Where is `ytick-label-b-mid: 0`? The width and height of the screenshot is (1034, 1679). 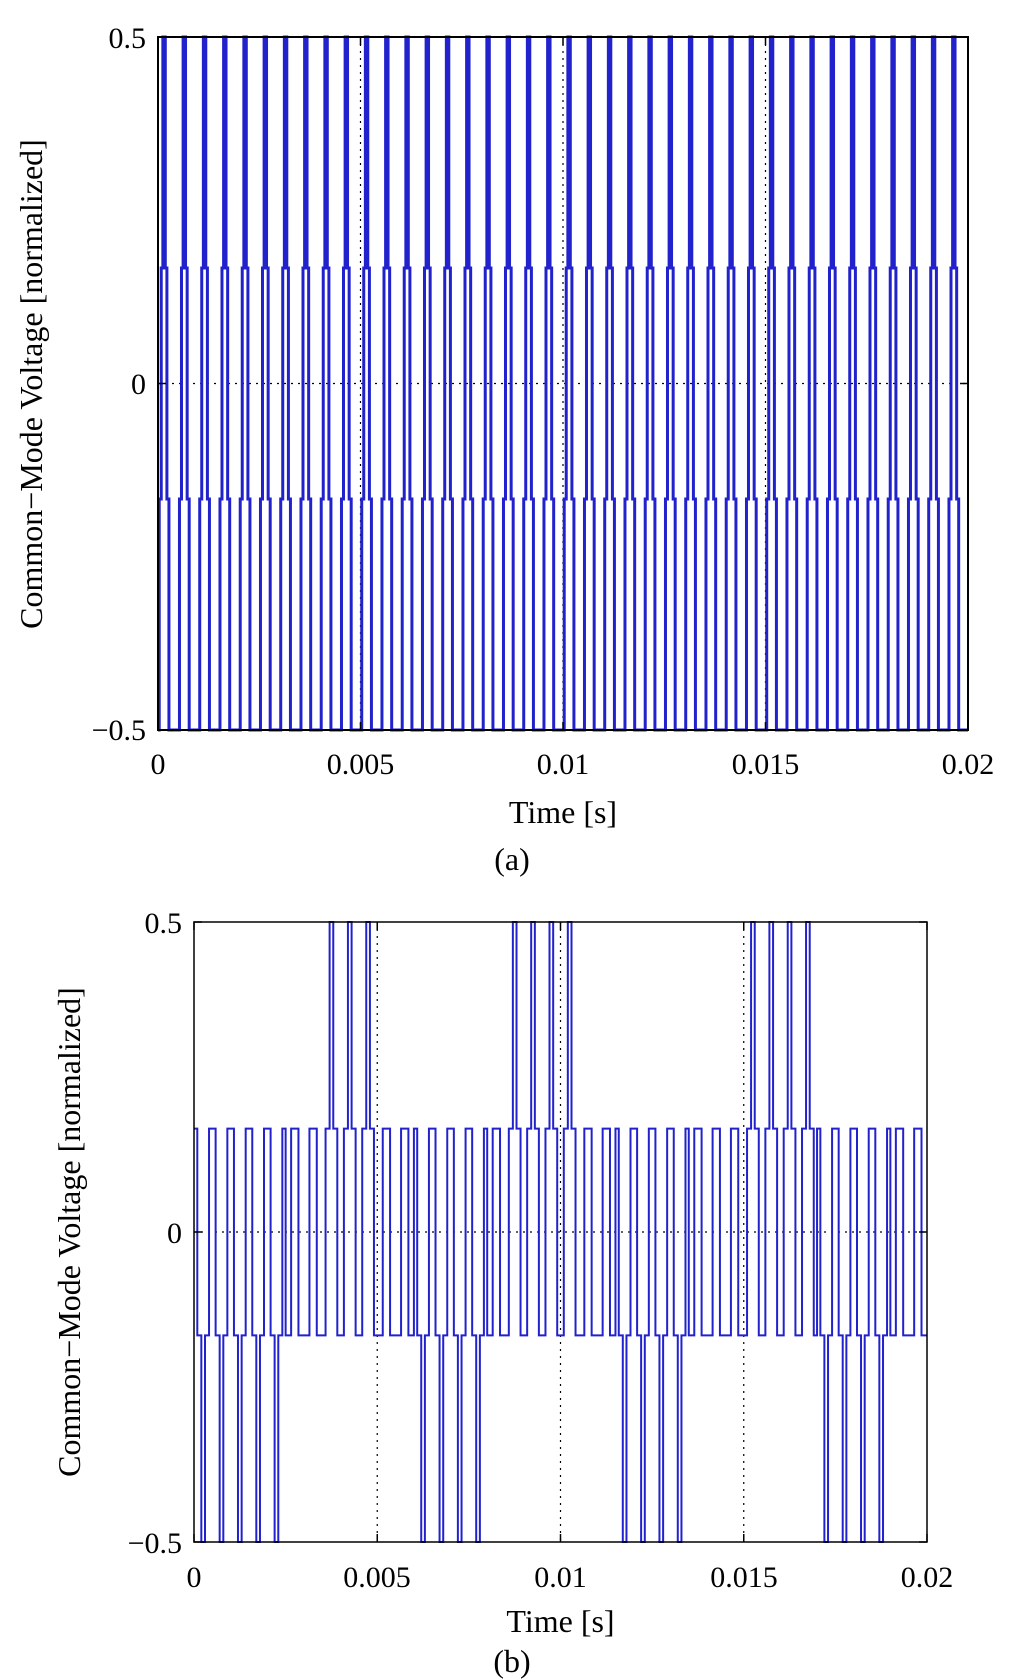
ytick-label-b-mid: 0 is located at coordinates (174, 1233).